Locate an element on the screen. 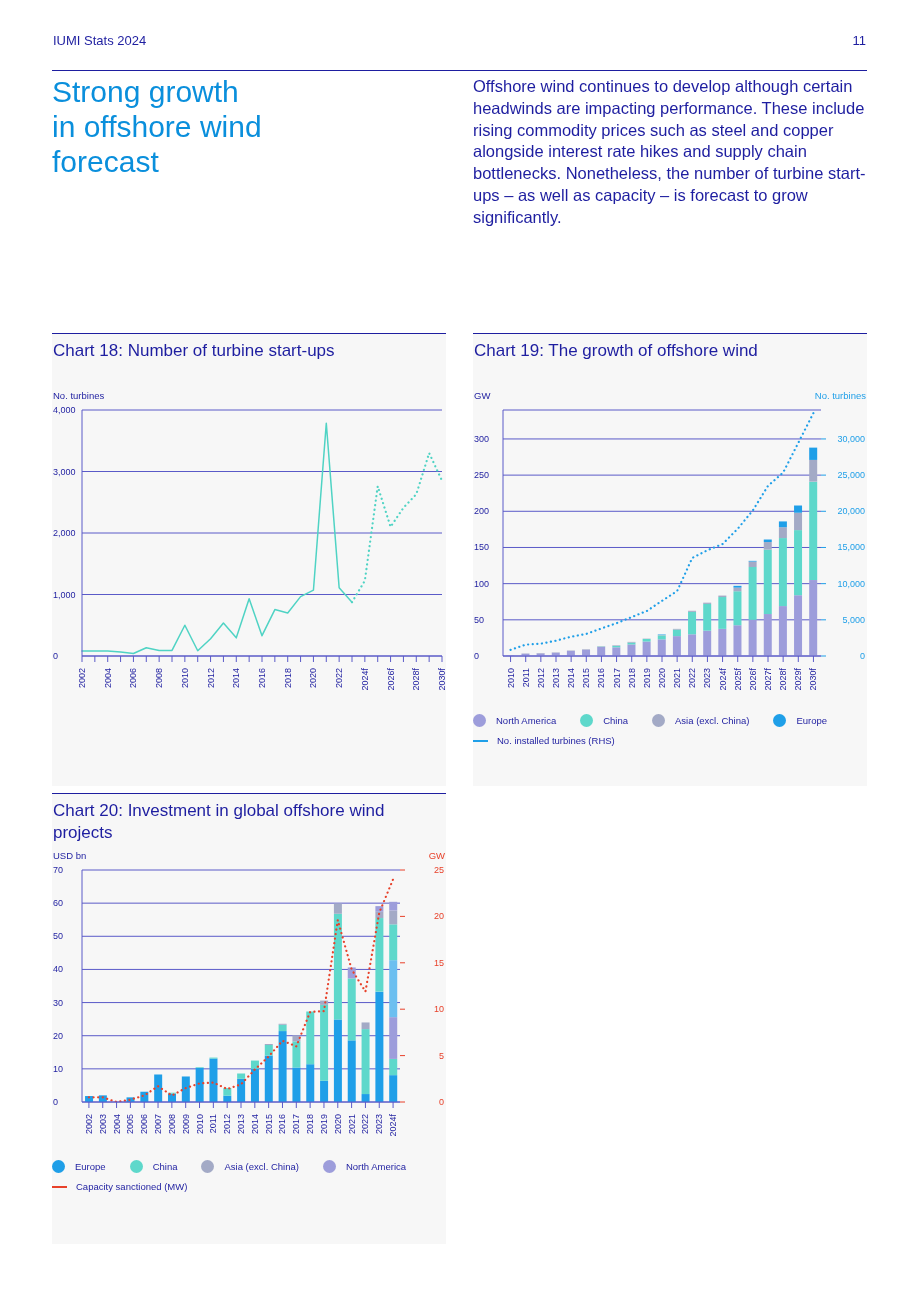 The width and height of the screenshot is (920, 1302). y-tick-label: 250 is located at coordinates (482, 475).